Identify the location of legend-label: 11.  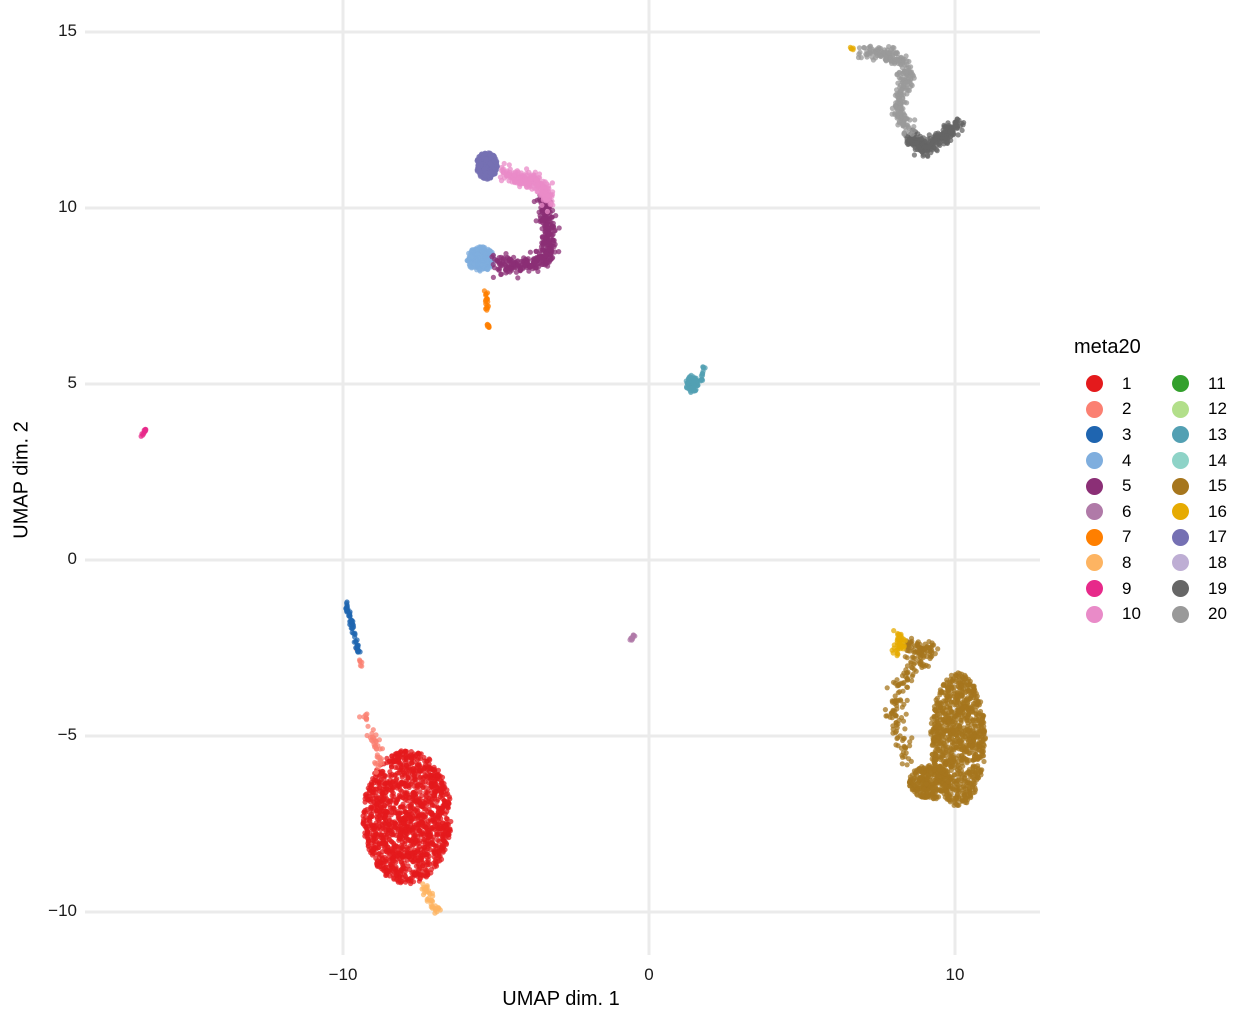
(1217, 383).